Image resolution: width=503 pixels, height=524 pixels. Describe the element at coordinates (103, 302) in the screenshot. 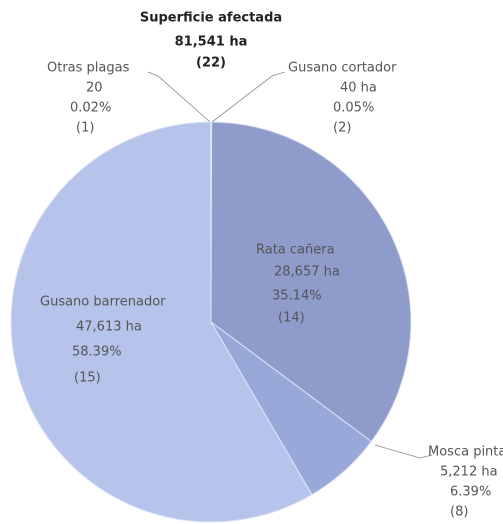

I see `slice-label: Gusano barrenador` at that location.